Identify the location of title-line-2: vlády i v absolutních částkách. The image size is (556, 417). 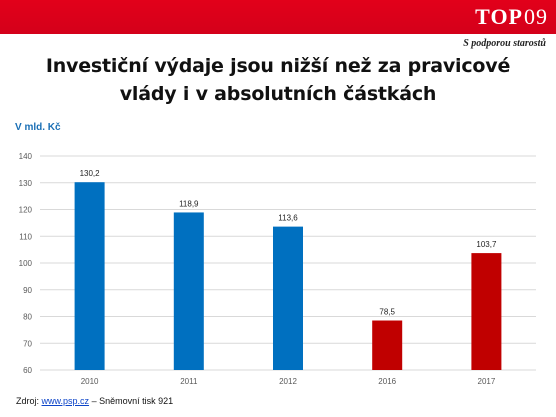
(278, 94).